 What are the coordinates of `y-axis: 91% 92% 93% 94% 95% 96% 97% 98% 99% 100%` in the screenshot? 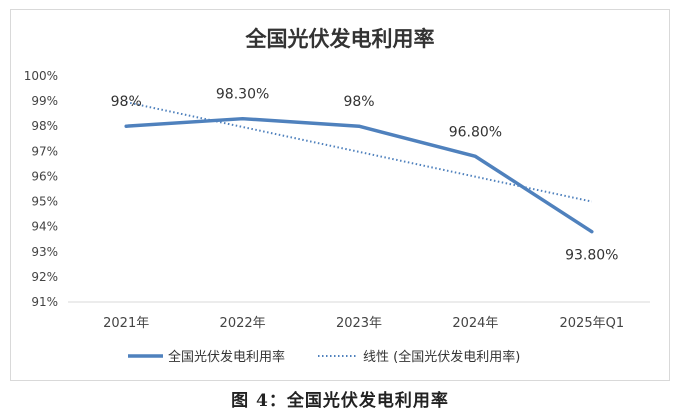 It's located at (41, 189).